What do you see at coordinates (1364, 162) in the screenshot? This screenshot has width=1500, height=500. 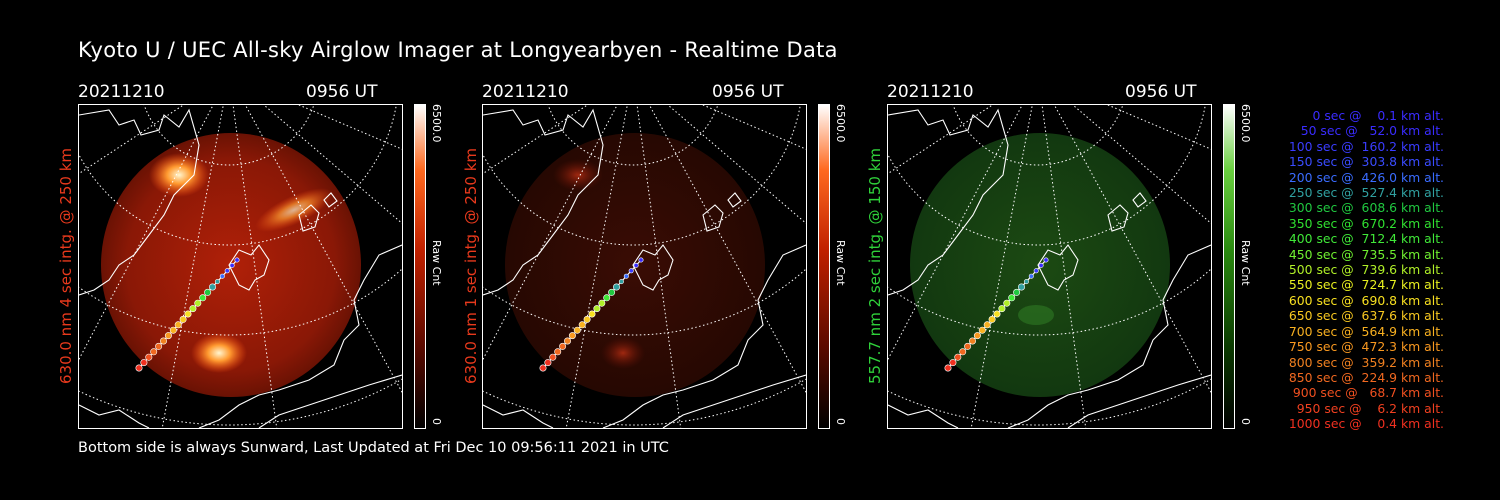 I see `legend-row: 150 sec @ 303.8 km alt.` at bounding box center [1364, 162].